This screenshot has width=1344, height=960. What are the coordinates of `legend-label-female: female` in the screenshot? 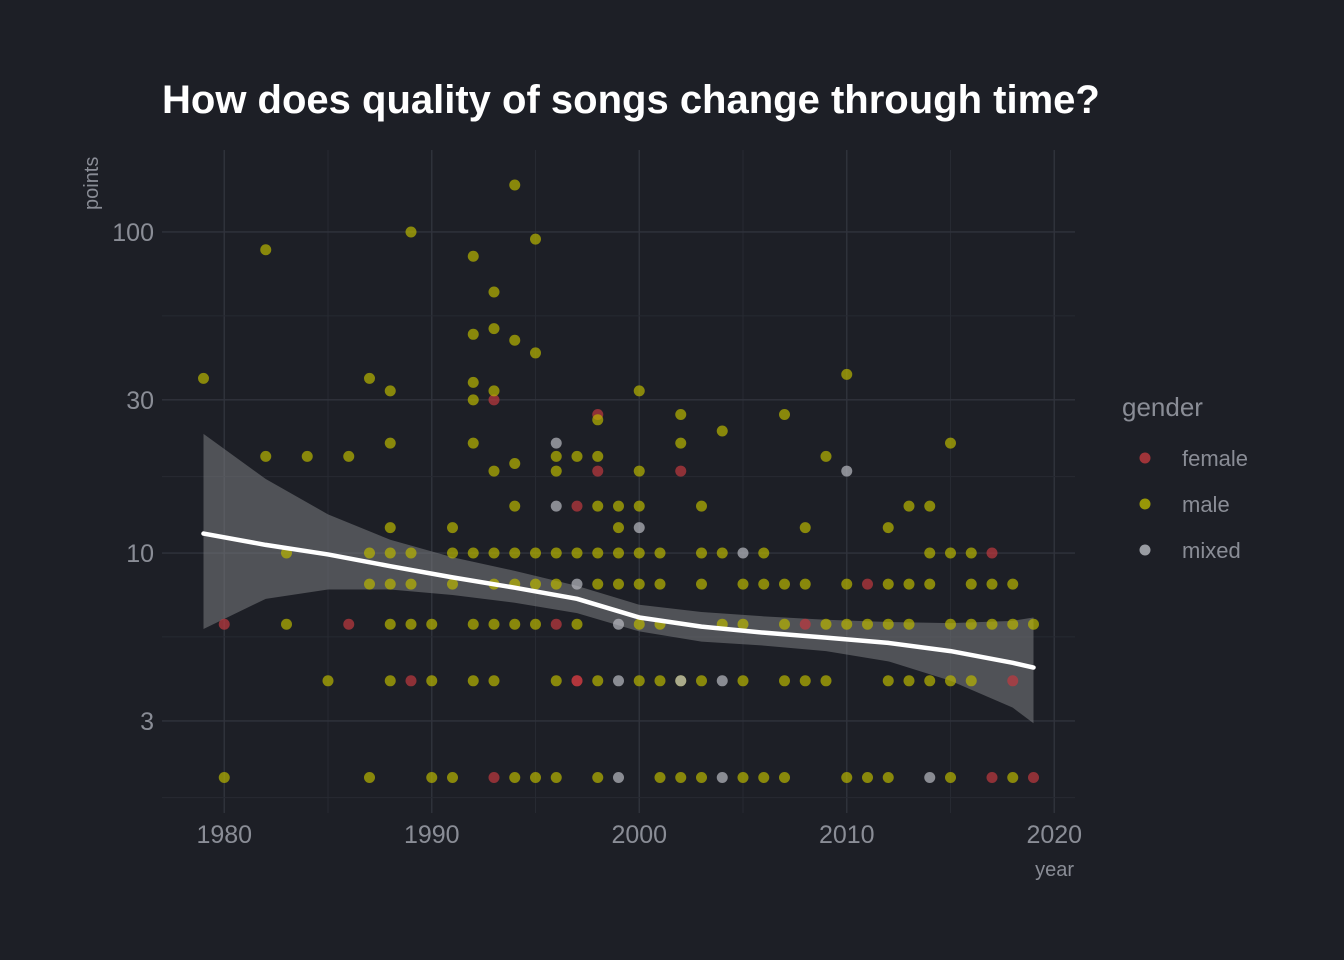 It's located at (1215, 458).